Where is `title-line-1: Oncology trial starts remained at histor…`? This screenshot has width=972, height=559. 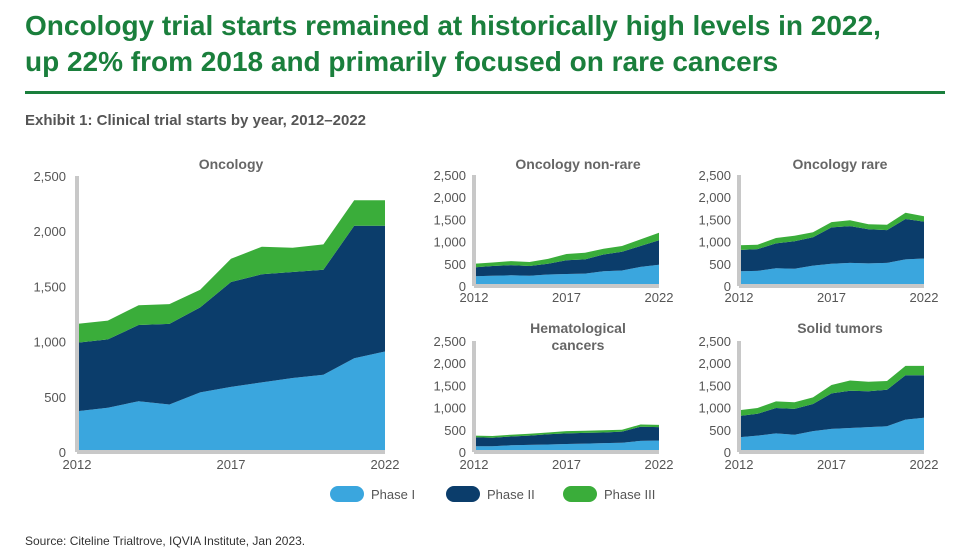 title-line-1: Oncology trial starts remained at histor… is located at coordinates (453, 25).